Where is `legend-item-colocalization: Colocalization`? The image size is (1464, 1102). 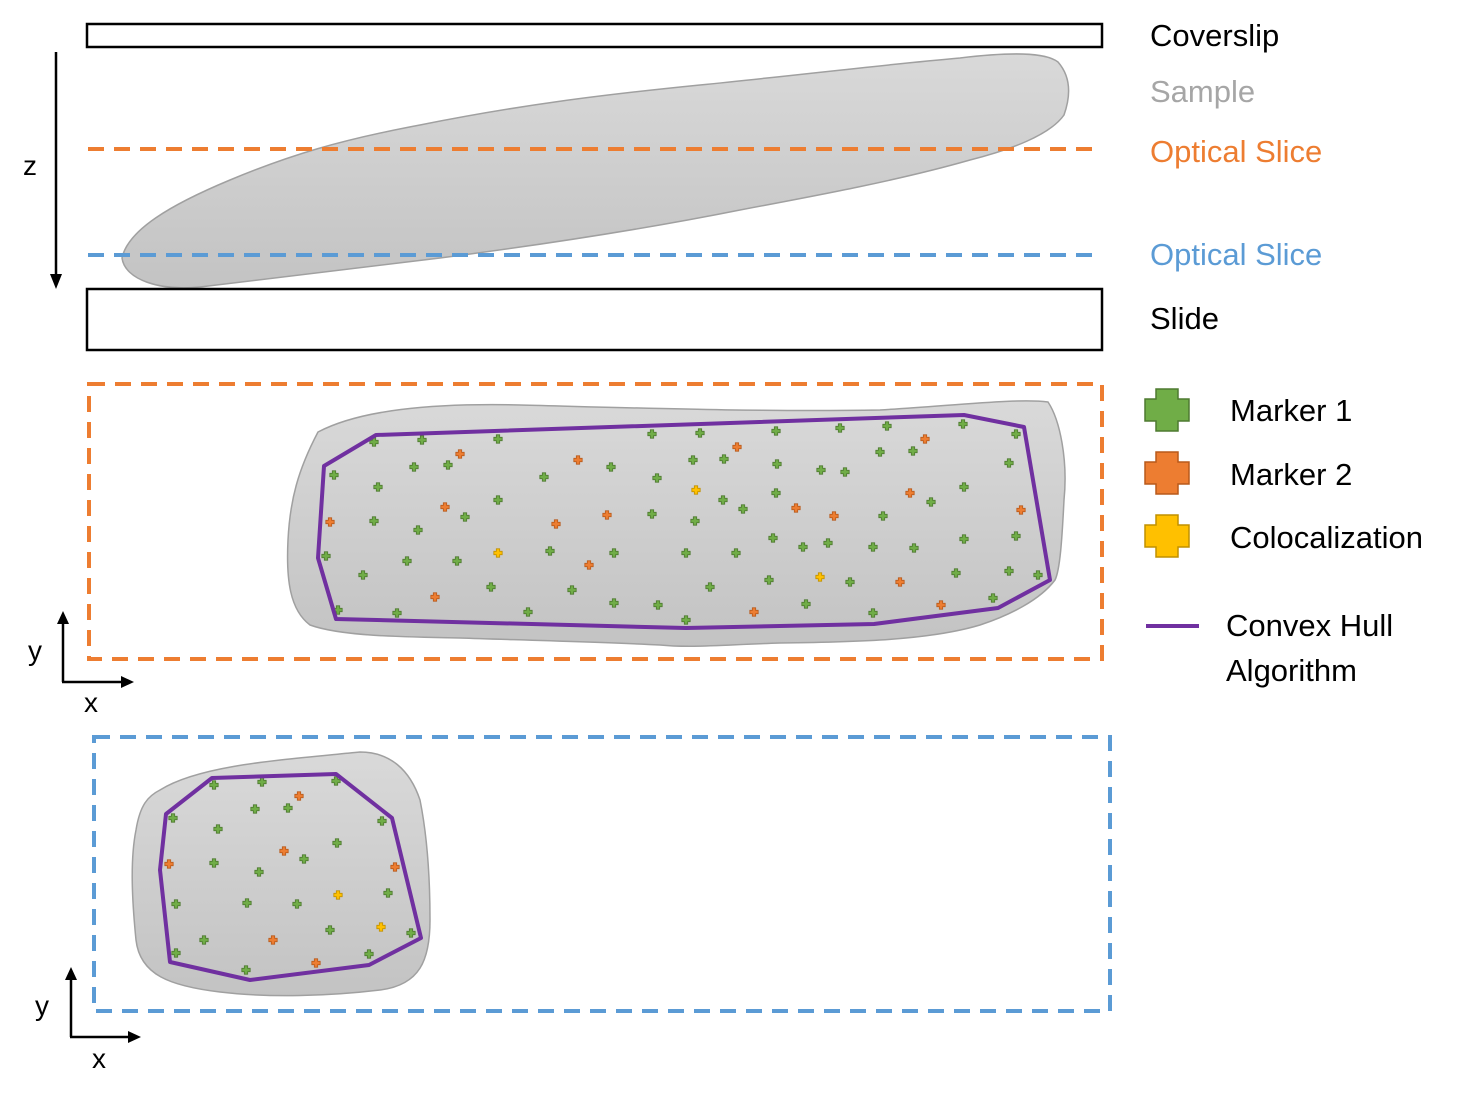 legend-item-colocalization: Colocalization is located at coordinates (1283, 536).